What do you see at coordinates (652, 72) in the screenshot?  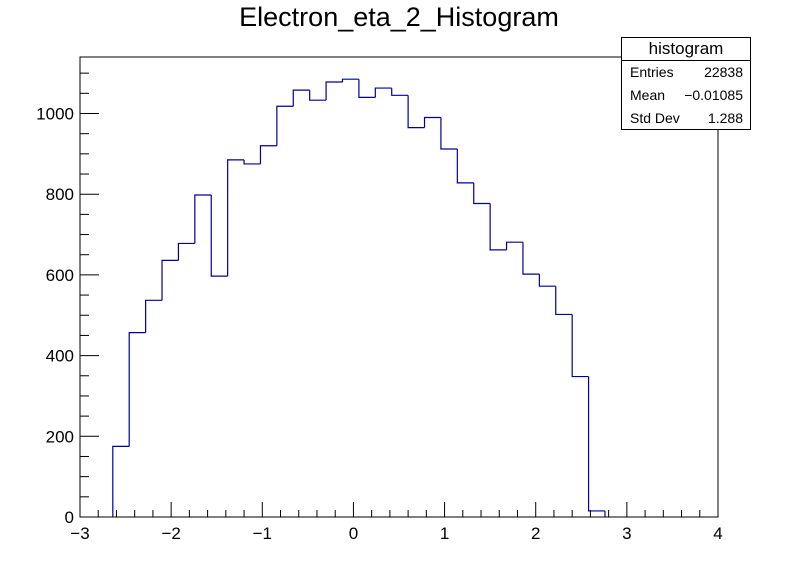 I see `stats-label: Entries` at bounding box center [652, 72].